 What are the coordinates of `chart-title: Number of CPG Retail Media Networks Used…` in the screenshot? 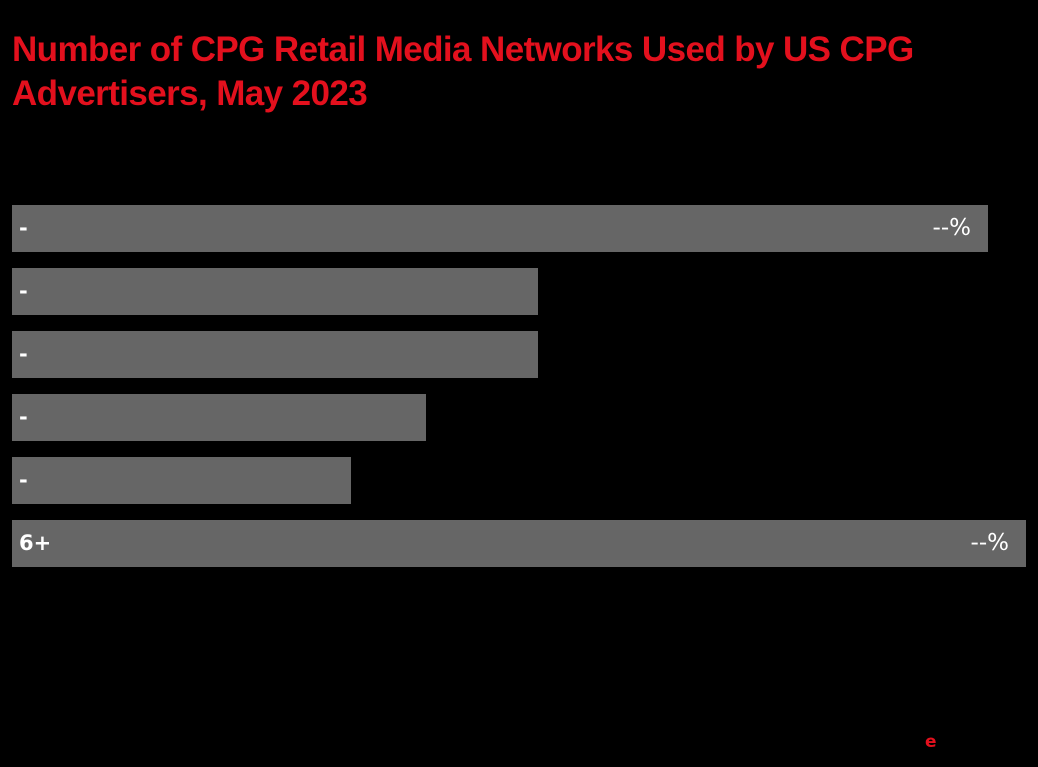 It's located at (463, 71).